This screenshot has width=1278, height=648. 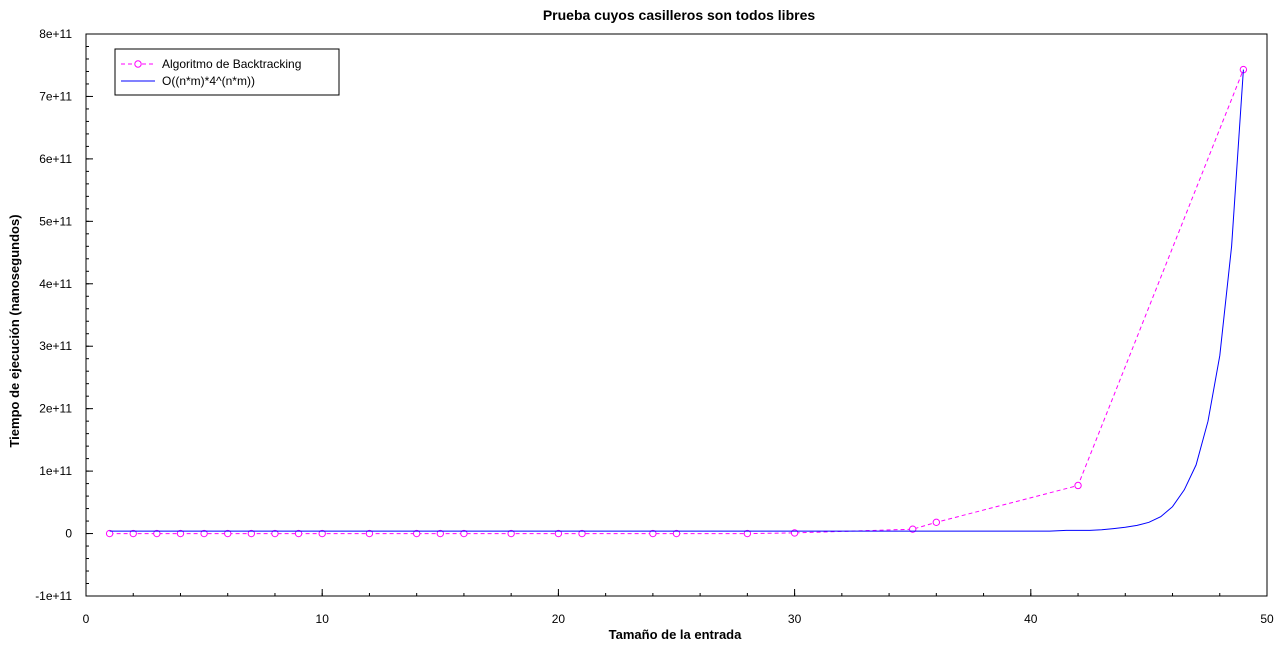 What do you see at coordinates (323, 619) in the screenshot?
I see `x-tick-label: 10` at bounding box center [323, 619].